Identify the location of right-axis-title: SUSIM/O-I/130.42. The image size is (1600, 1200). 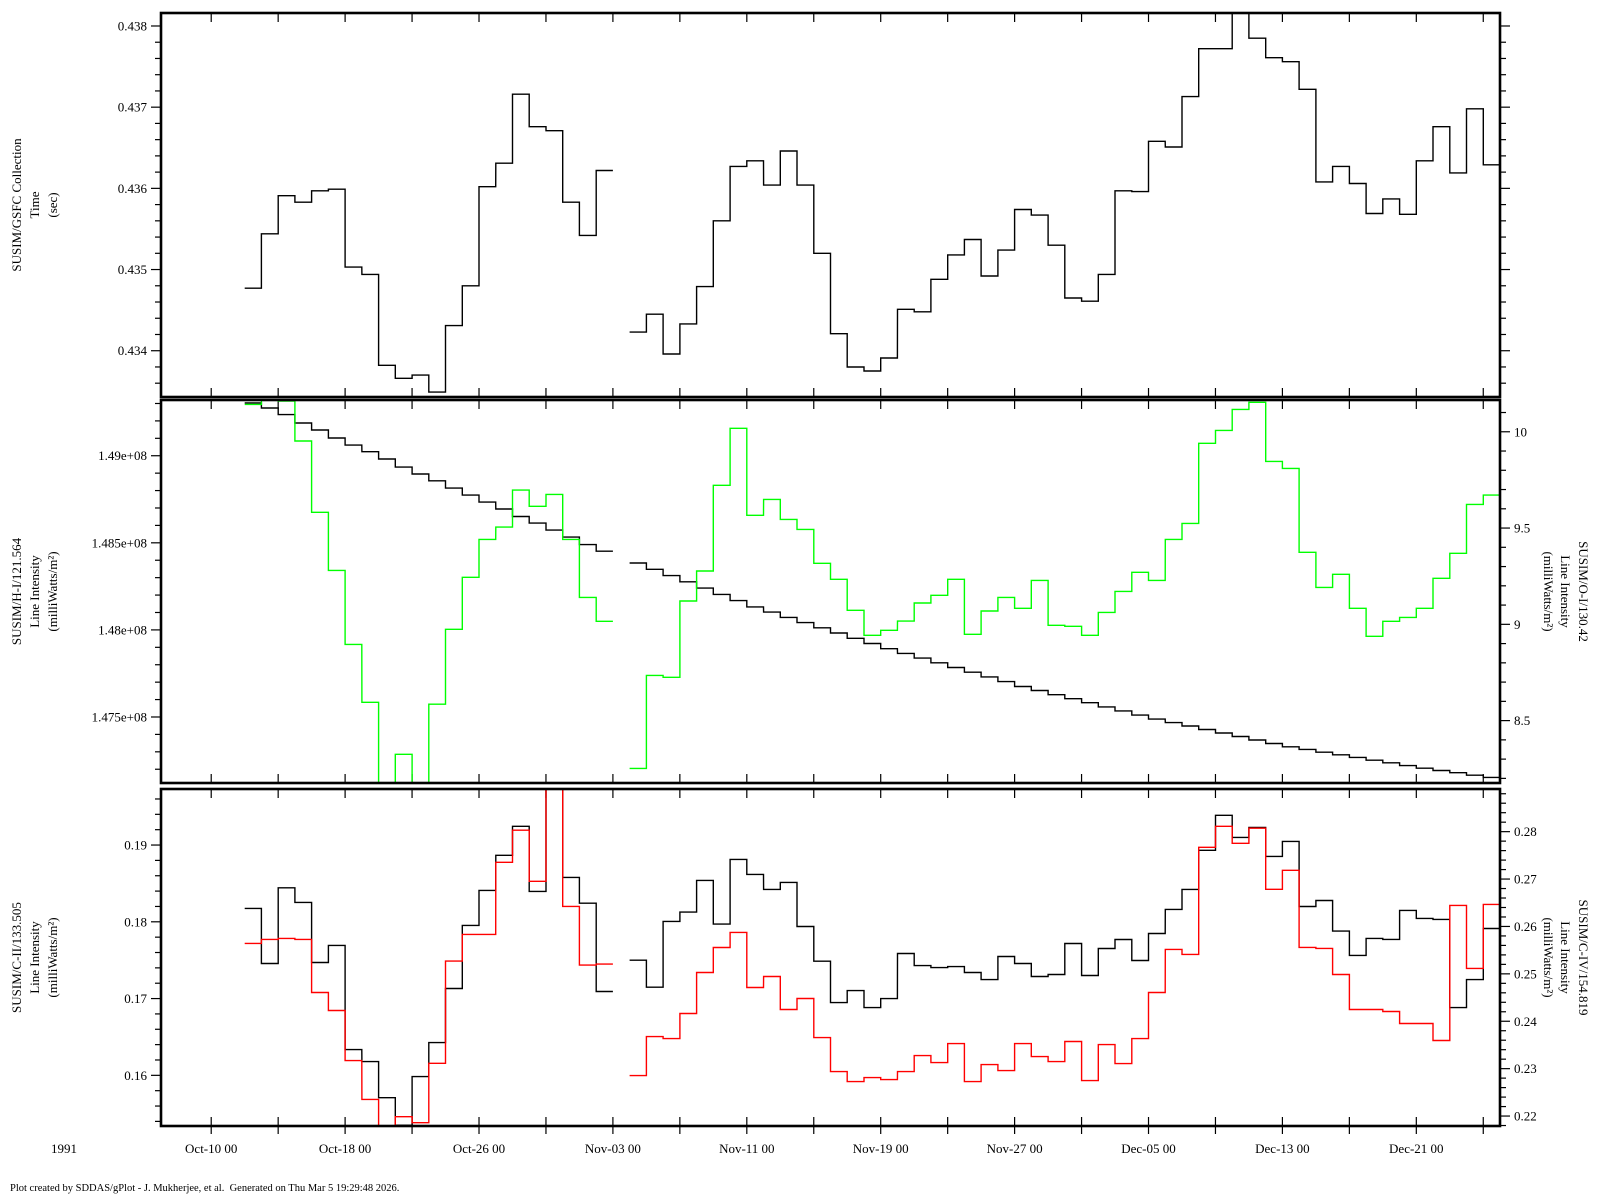
(1583, 591).